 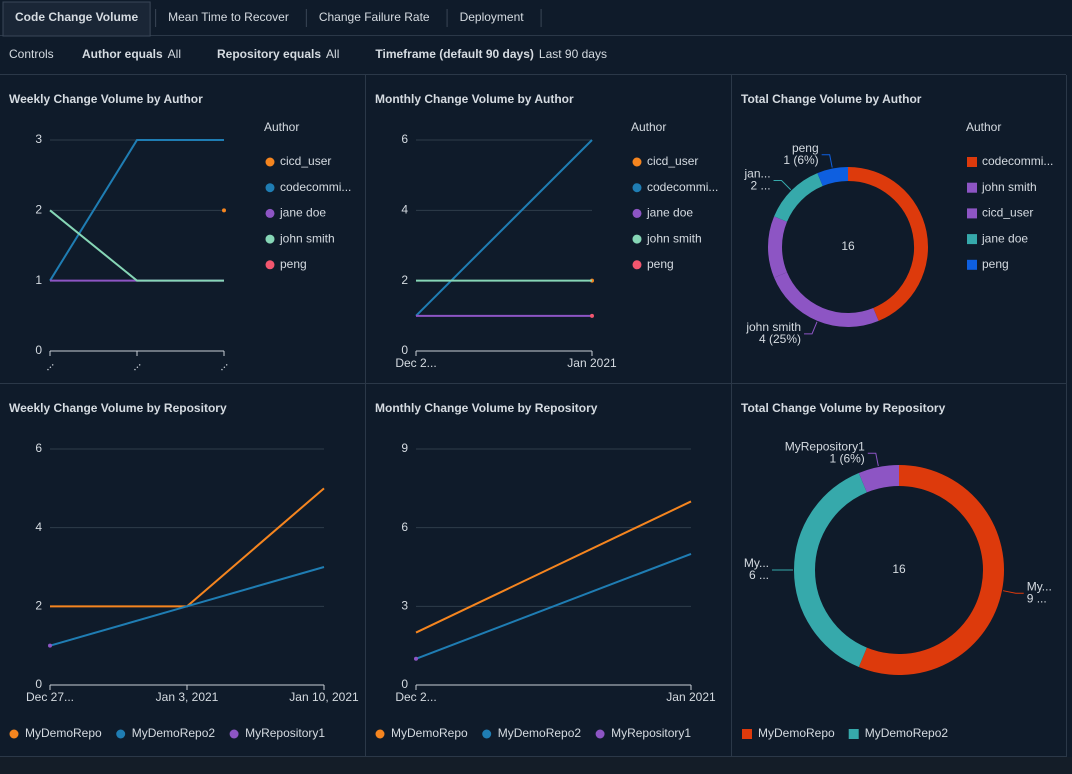 What do you see at coordinates (228, 17) in the screenshot?
I see `tab-label: Mean Time to Recover` at bounding box center [228, 17].